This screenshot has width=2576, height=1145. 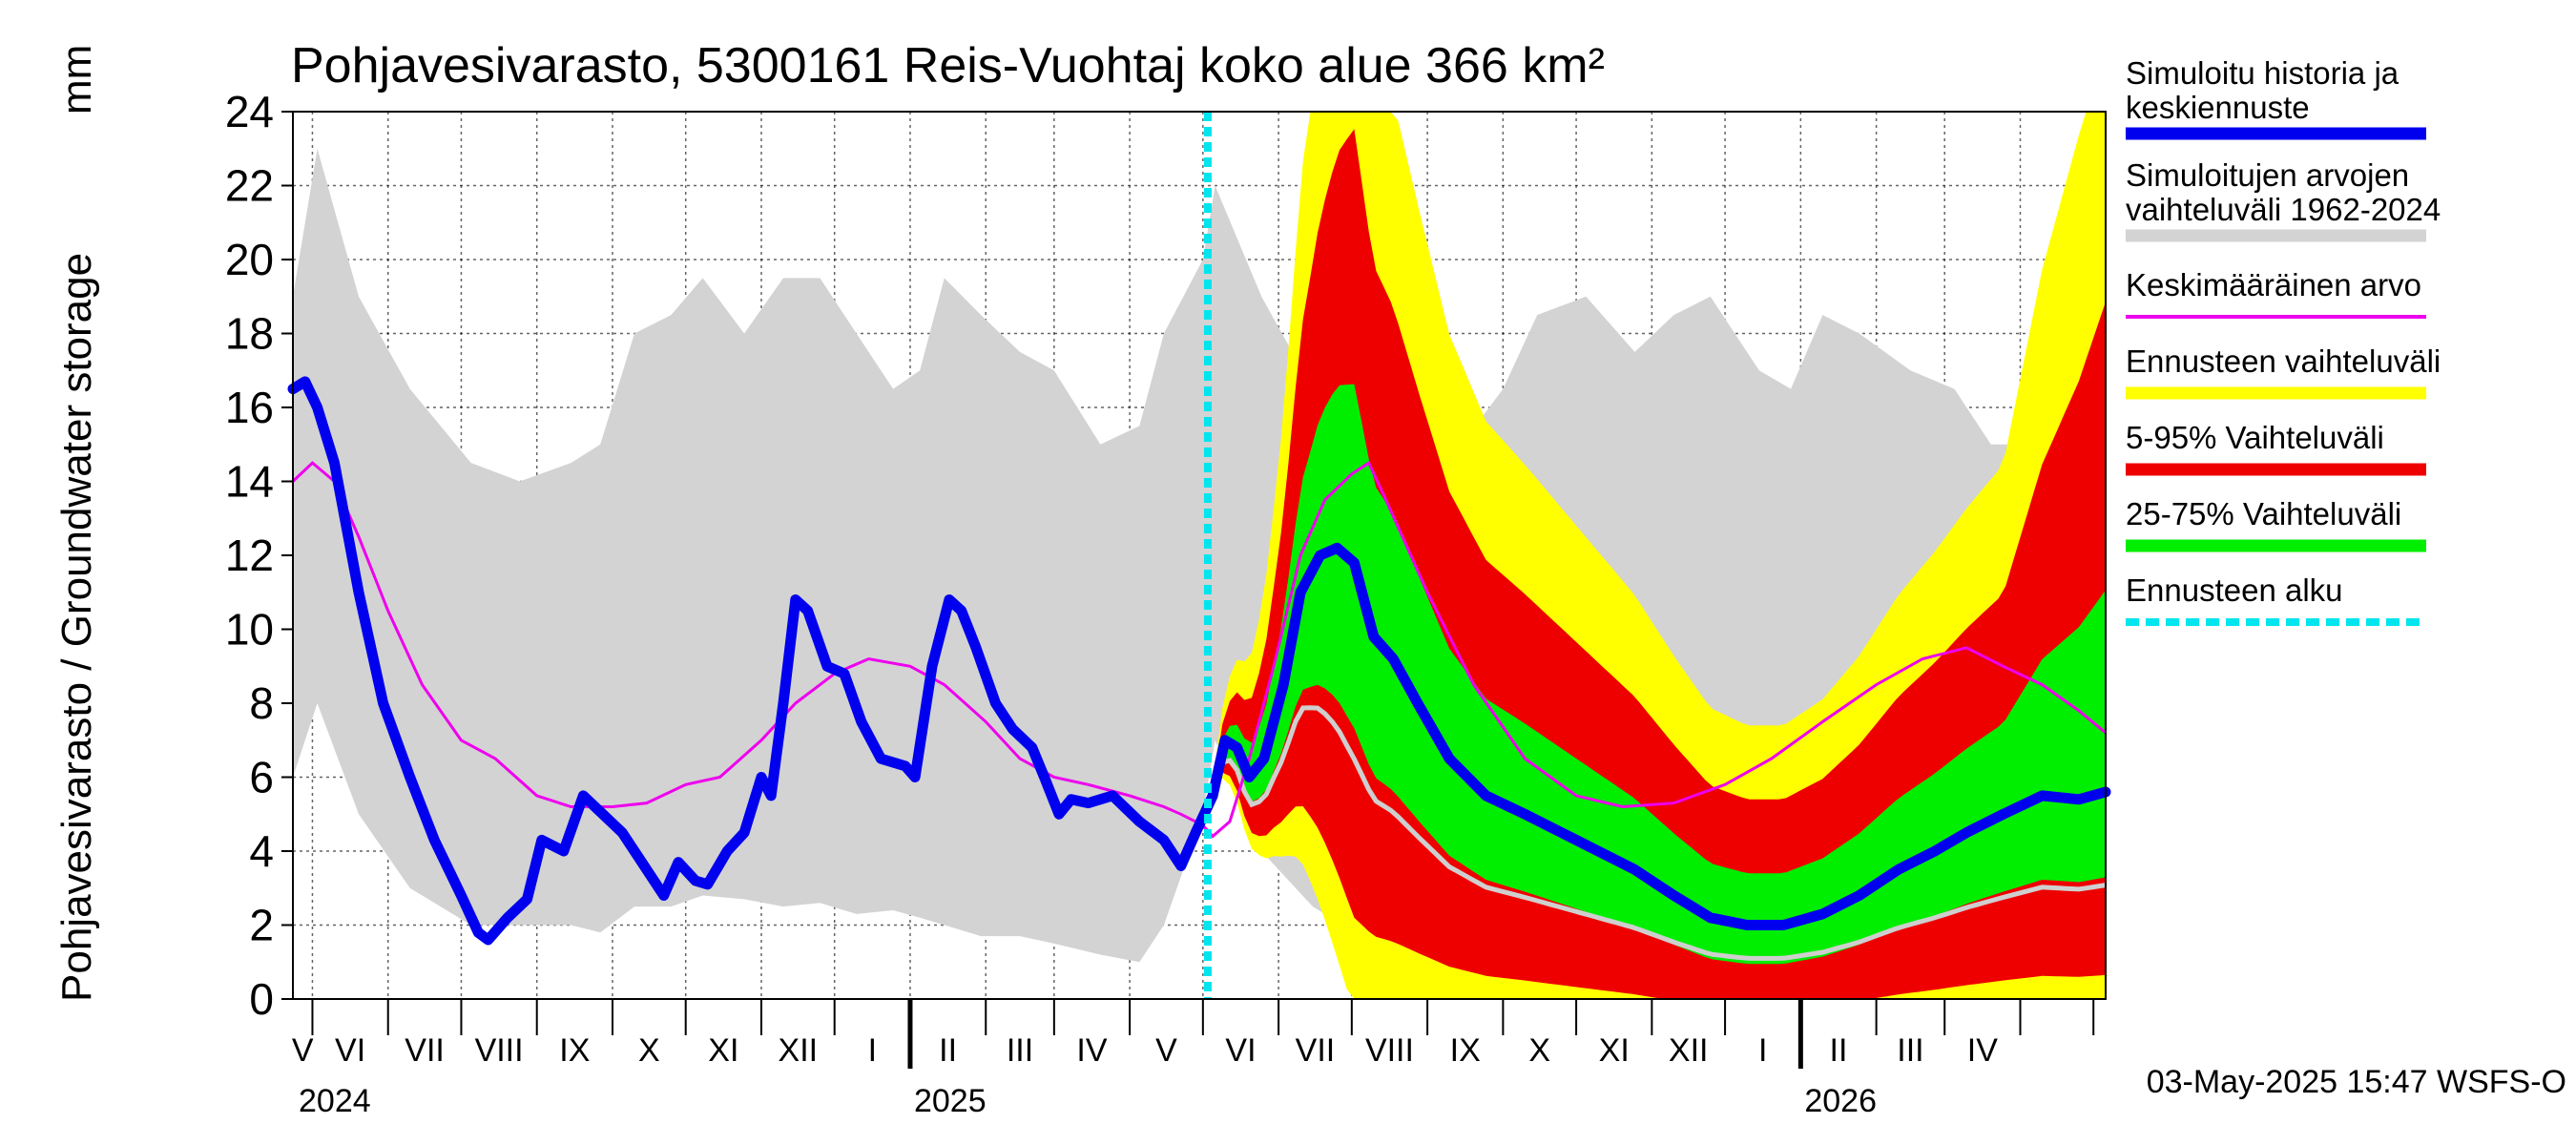 What do you see at coordinates (2283, 210) in the screenshot?
I see `legend-label-2: vaihteluväli 1962-2024` at bounding box center [2283, 210].